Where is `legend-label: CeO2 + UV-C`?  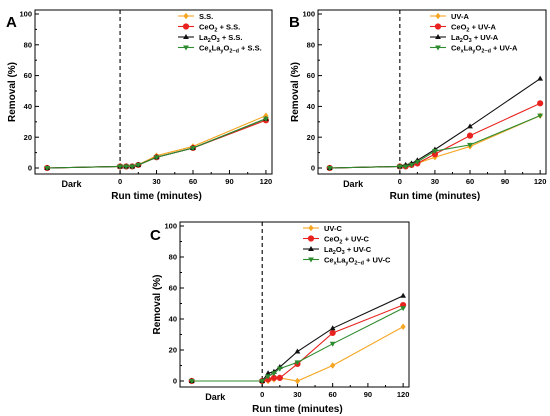 legend-label: CeO2 + UV-C is located at coordinates (347, 239).